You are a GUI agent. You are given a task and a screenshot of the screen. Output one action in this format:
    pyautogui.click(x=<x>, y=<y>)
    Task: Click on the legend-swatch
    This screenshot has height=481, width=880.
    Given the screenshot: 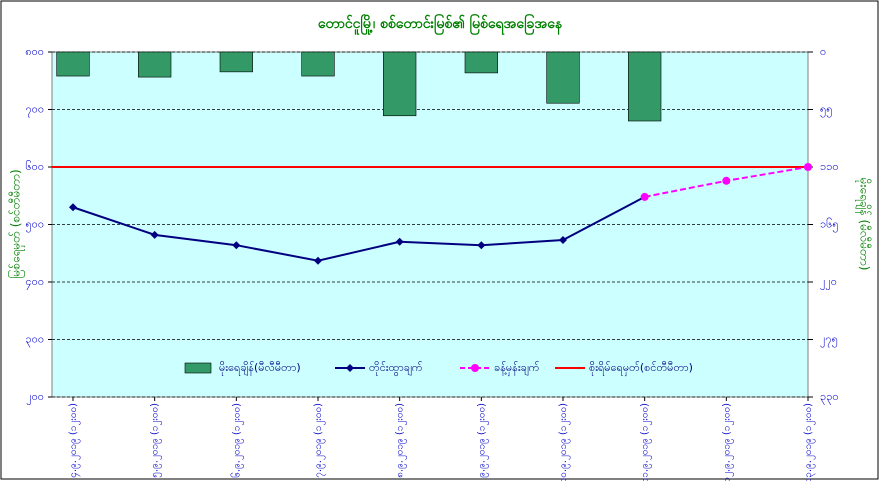 What is the action you would take?
    pyautogui.click(x=198, y=368)
    